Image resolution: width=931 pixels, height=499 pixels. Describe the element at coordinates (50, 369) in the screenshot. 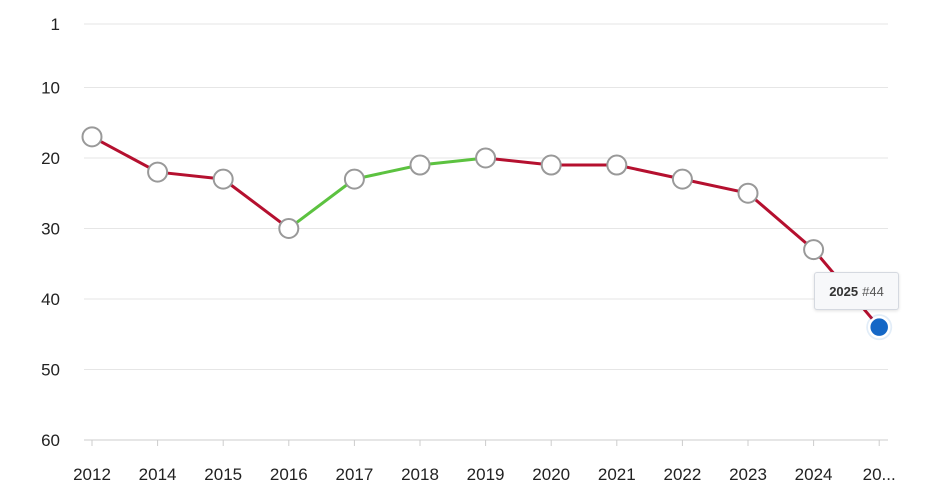

I see `y-tick-label: 50` at that location.